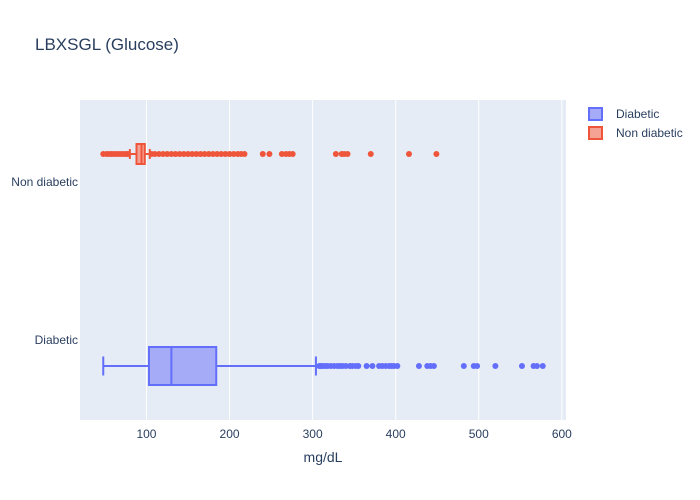  Describe the element at coordinates (44, 261) in the screenshot. I see `y-axis-ticks: Diabetic Non diabetic` at that location.